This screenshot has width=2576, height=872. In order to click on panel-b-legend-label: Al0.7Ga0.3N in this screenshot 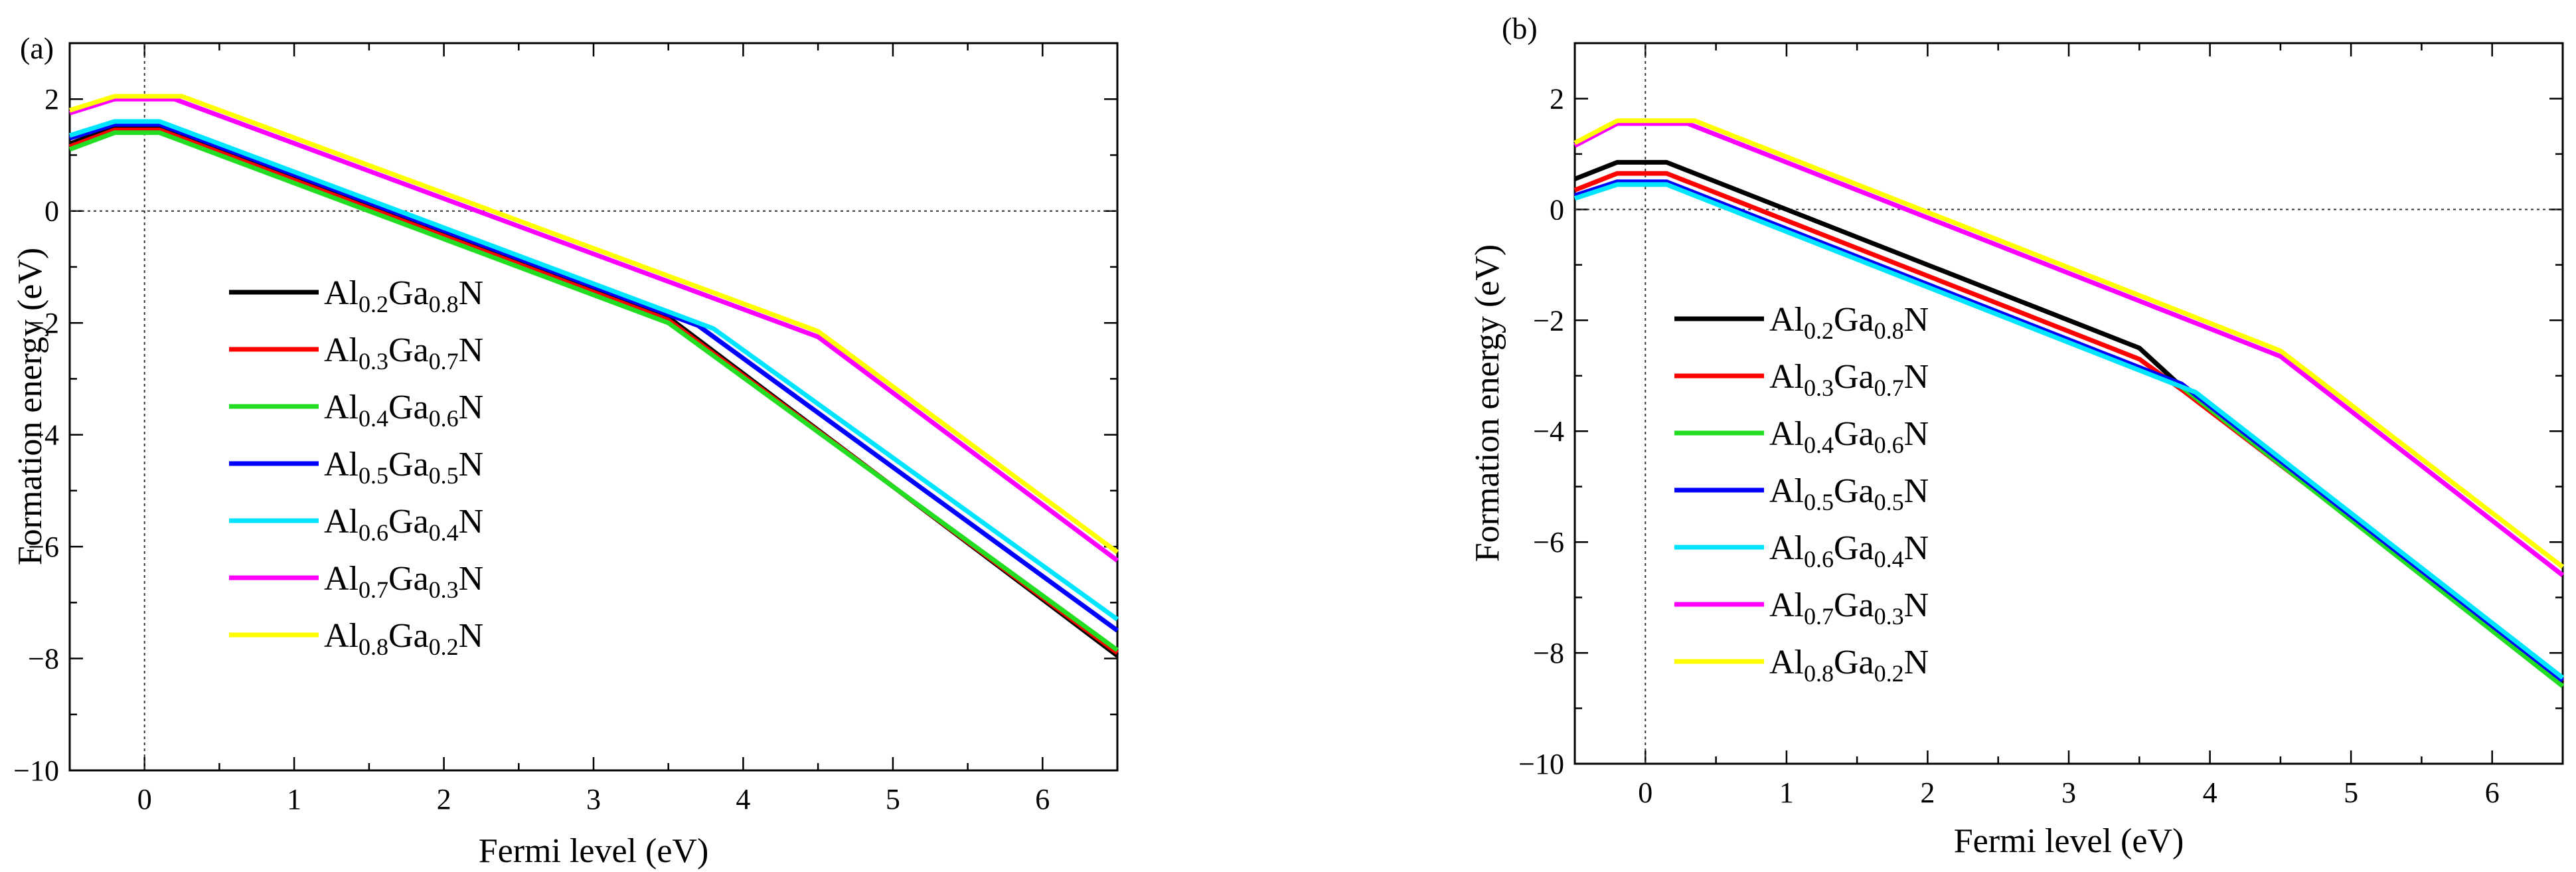, I will do `click(1849, 608)`.